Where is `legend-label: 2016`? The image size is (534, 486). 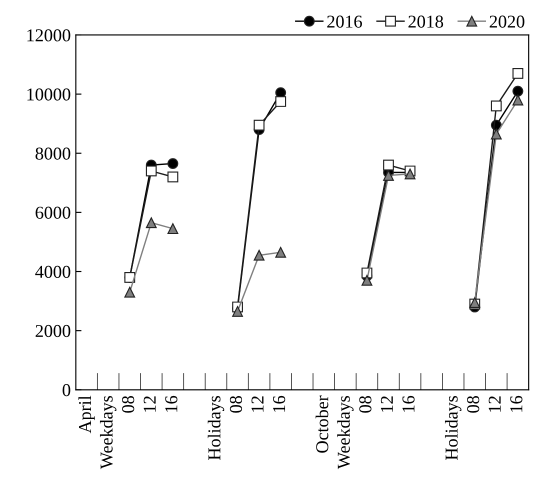
legend-label: 2016 is located at coordinates (344, 22).